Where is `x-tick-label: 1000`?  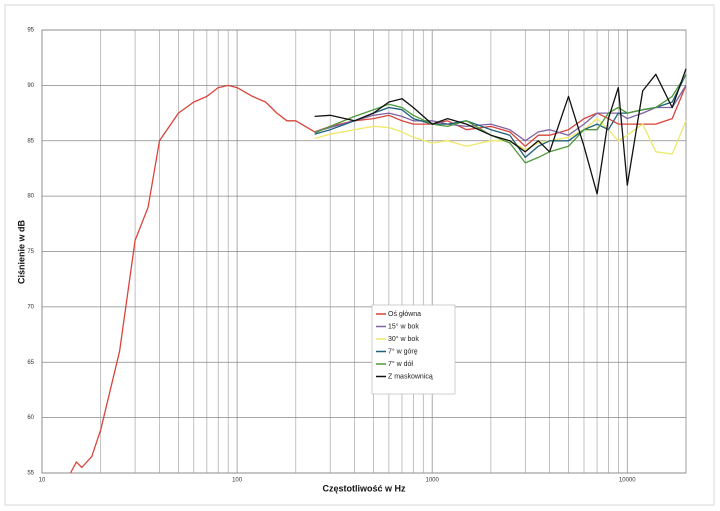 x-tick-label: 1000 is located at coordinates (433, 481).